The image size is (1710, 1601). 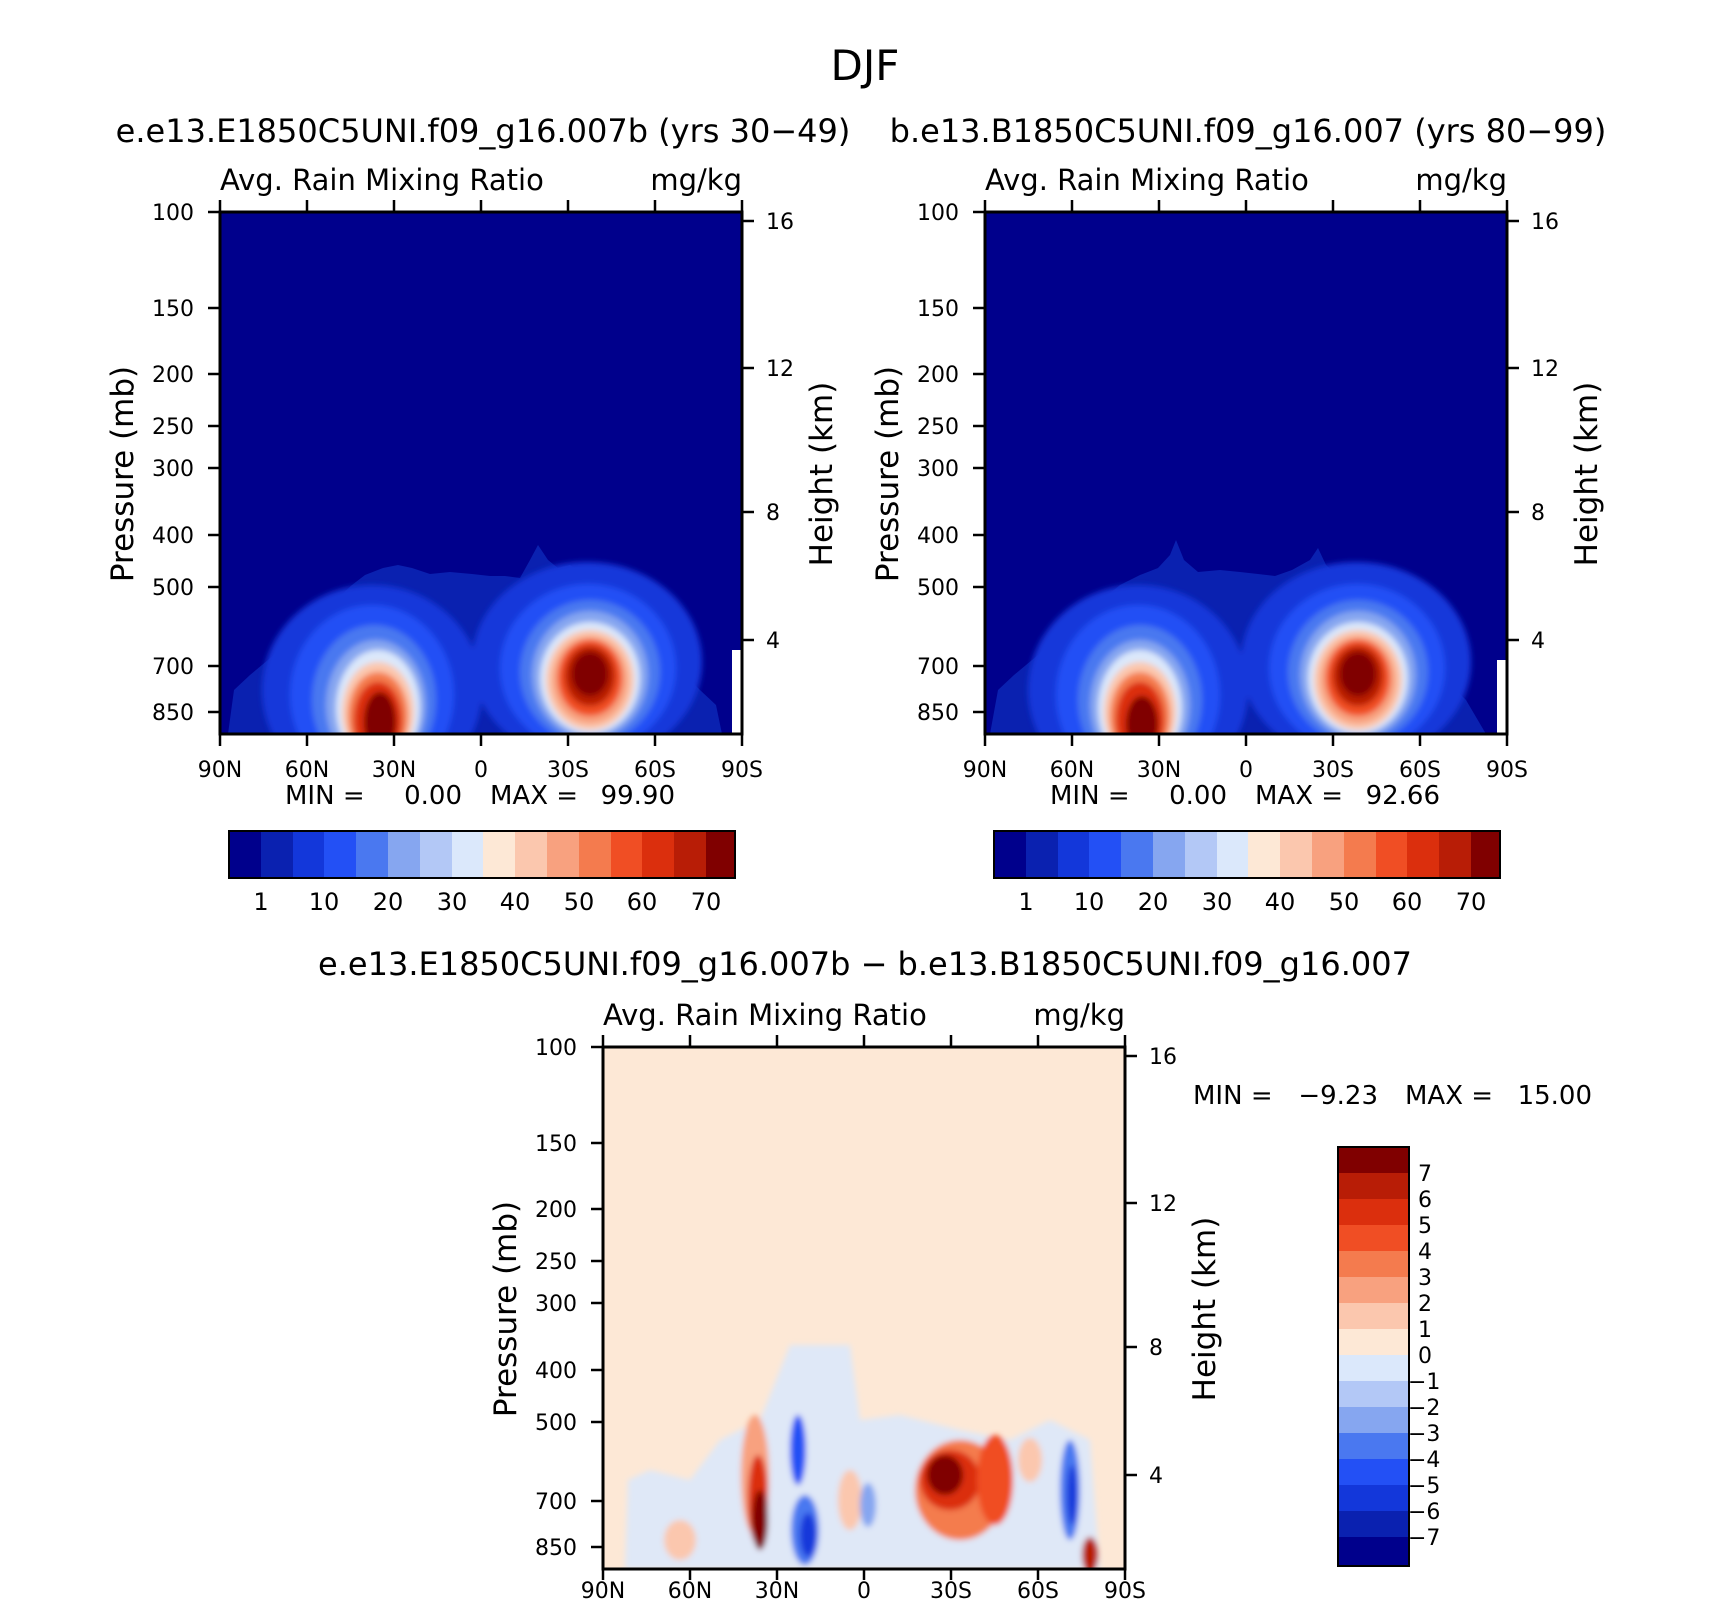 I want to click on panel-c-colorbar-tick-label: 1, so click(x=1425, y=1330).